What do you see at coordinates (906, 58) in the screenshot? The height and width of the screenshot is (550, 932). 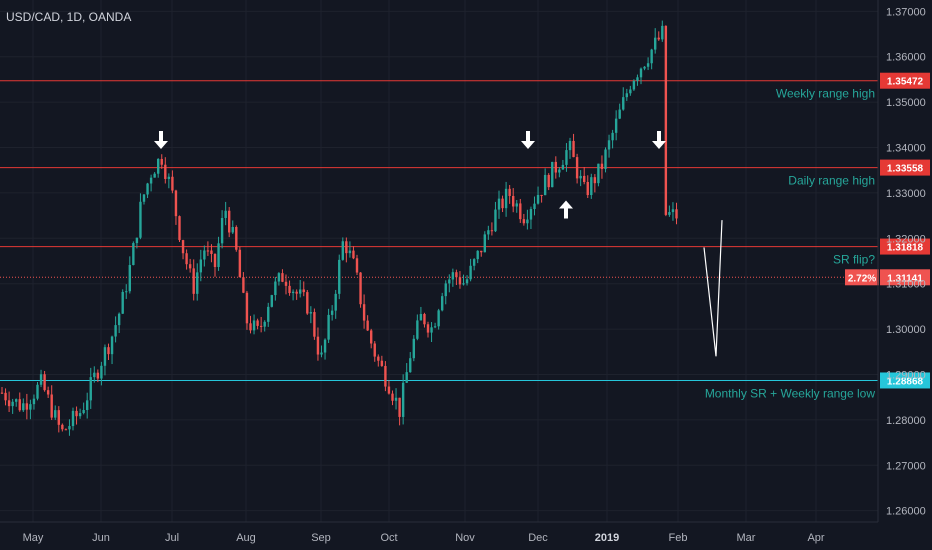 I see `price-tick-label: 1.36000` at bounding box center [906, 58].